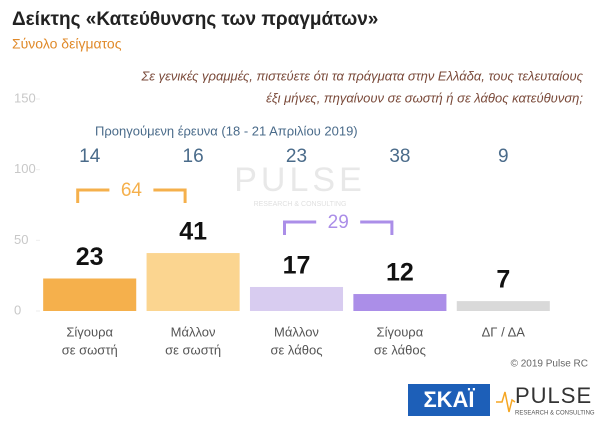  I want to click on y-tick-label: 100, so click(25, 168).